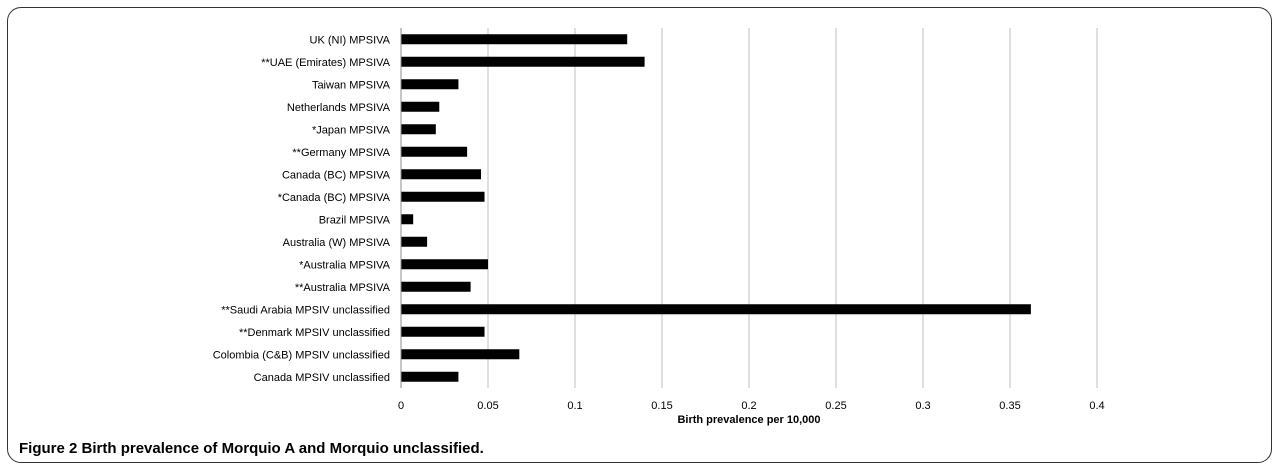 Image resolution: width=1281 pixels, height=472 pixels. I want to click on x-tick-label: 0.2, so click(748, 406).